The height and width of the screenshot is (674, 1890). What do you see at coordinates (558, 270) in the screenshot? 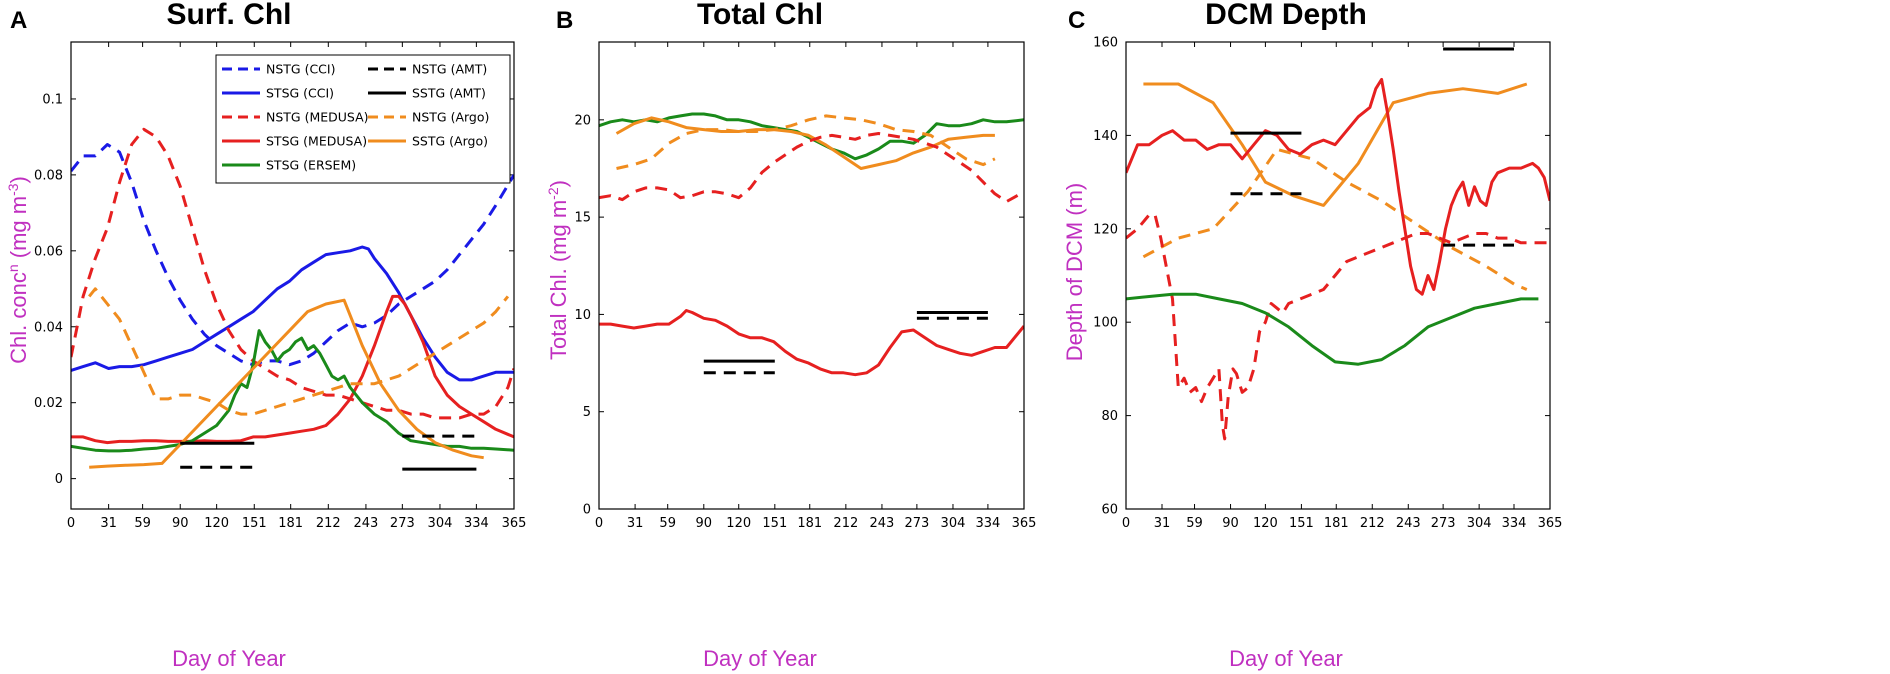
I see `y-axis-label-b: Total Chl. (mg m-2)` at bounding box center [558, 270].